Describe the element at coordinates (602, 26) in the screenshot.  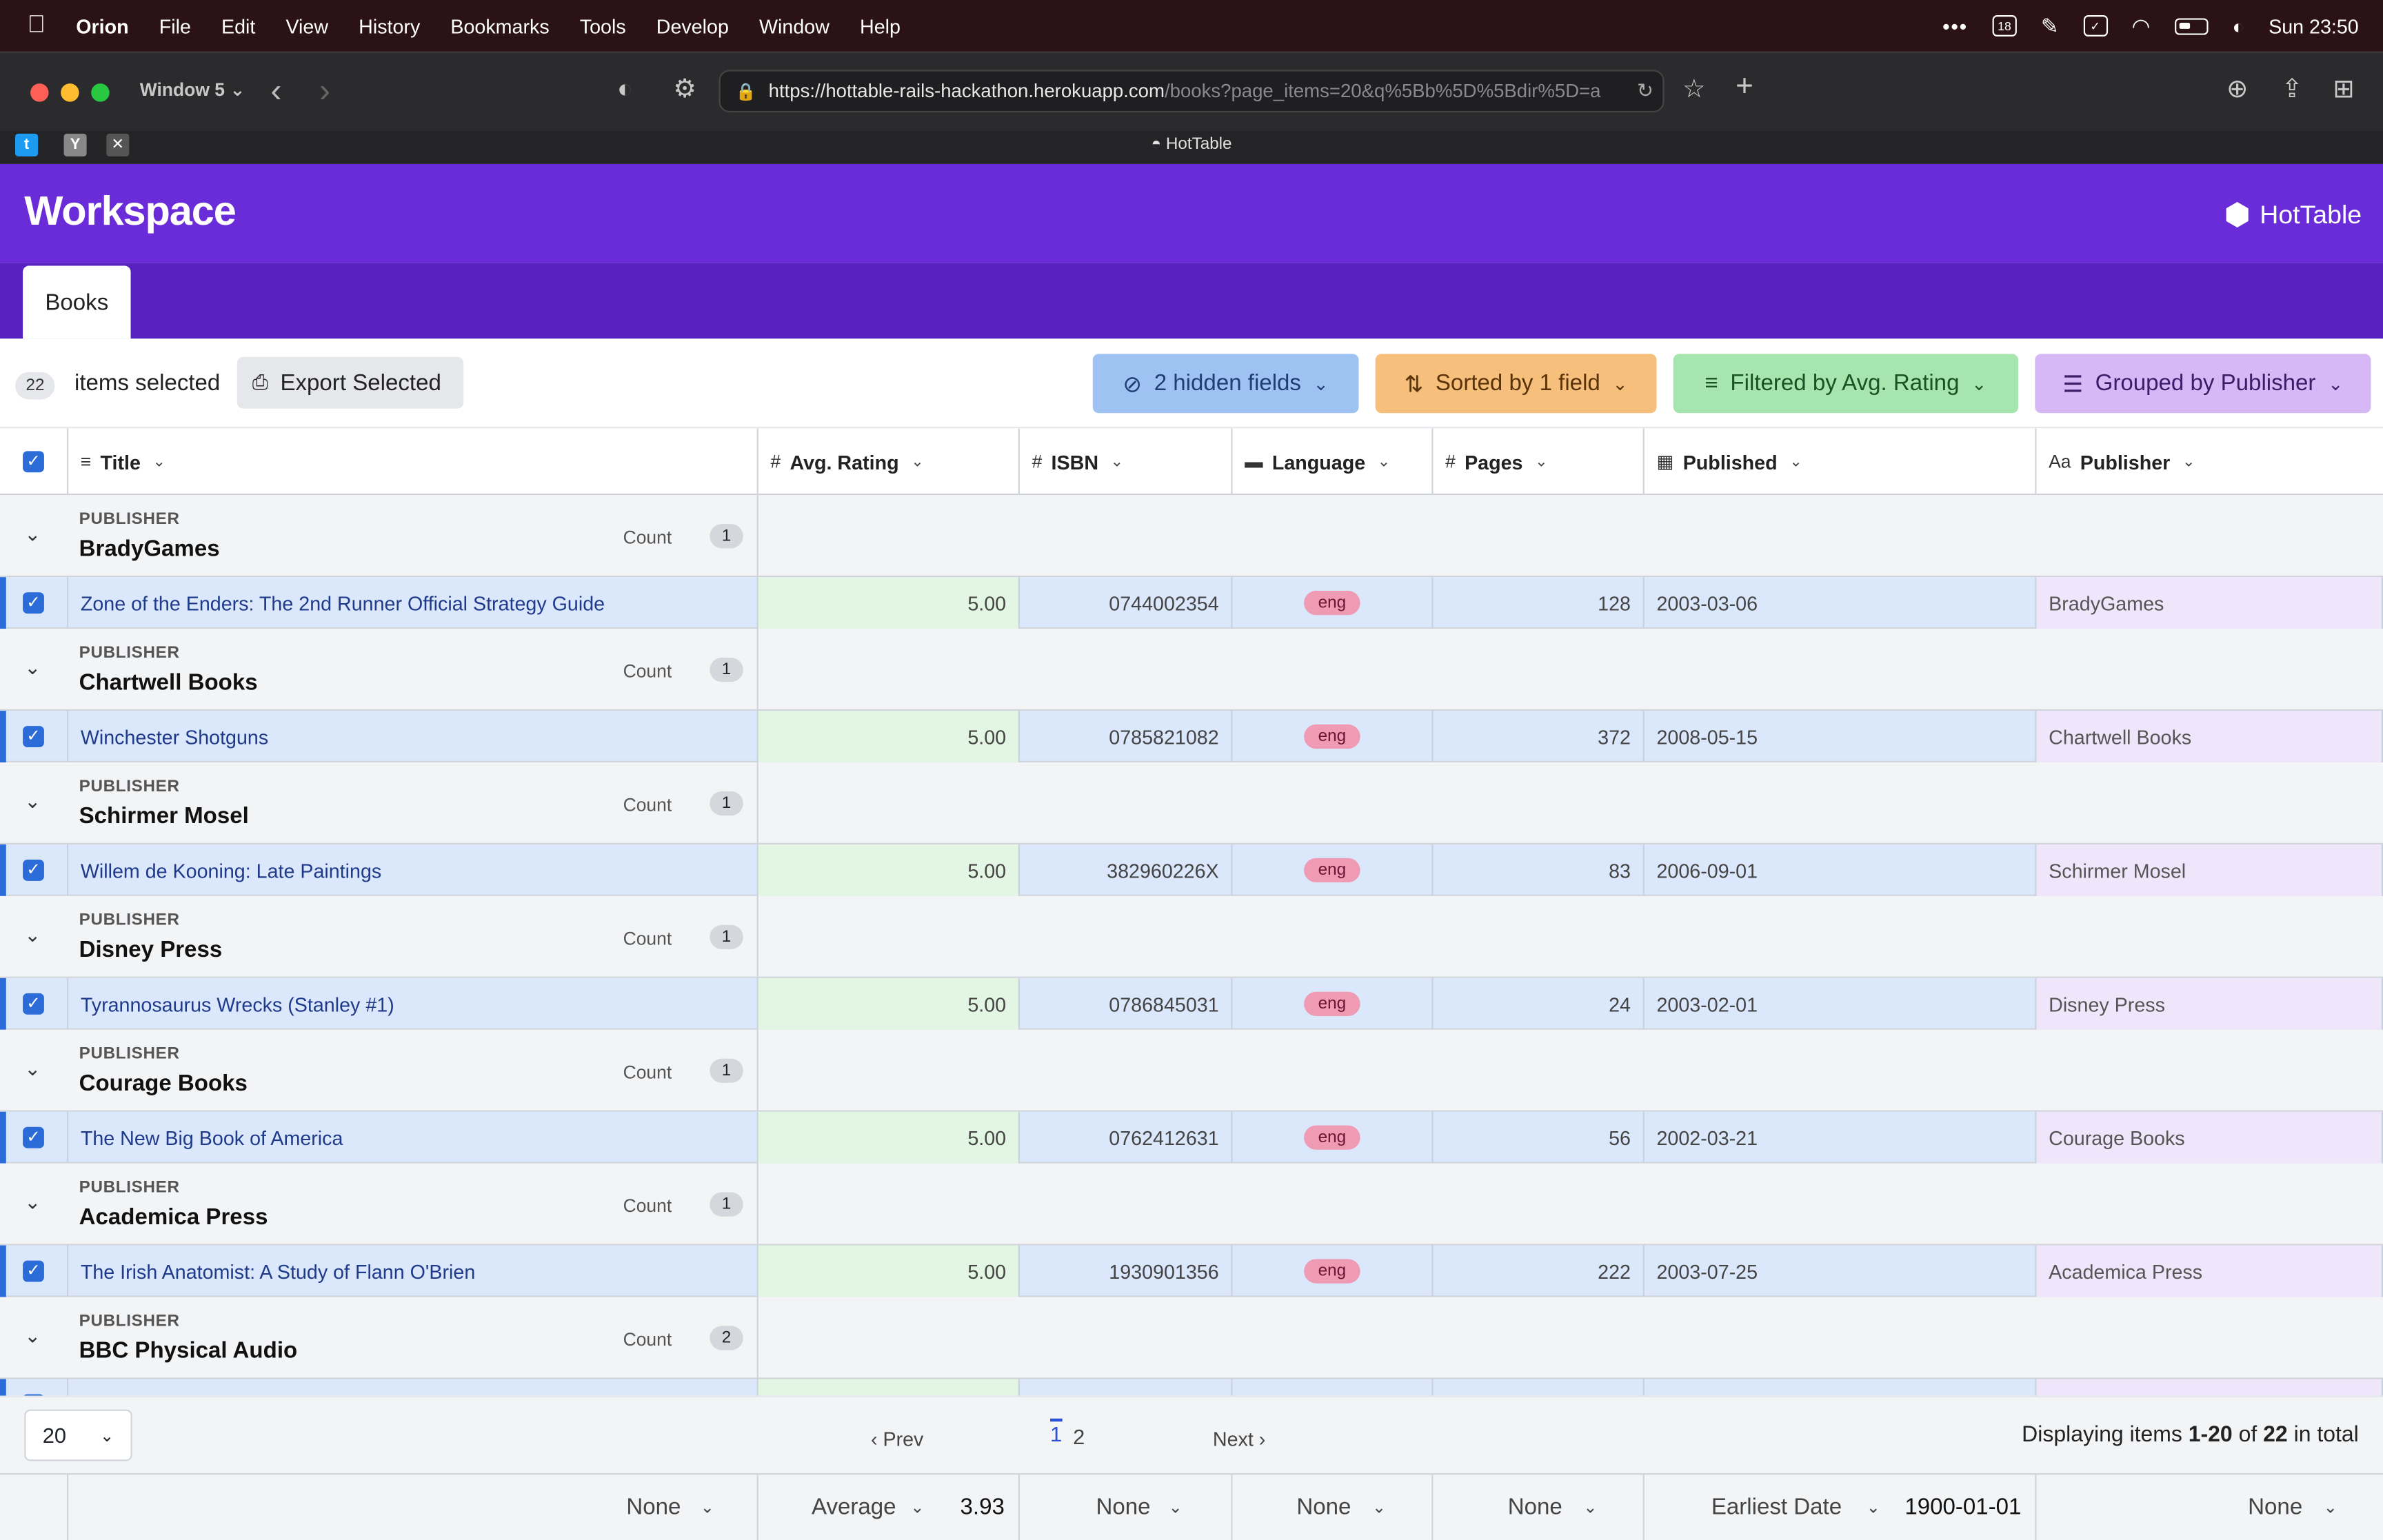
I see `menu-tools: Tools` at that location.